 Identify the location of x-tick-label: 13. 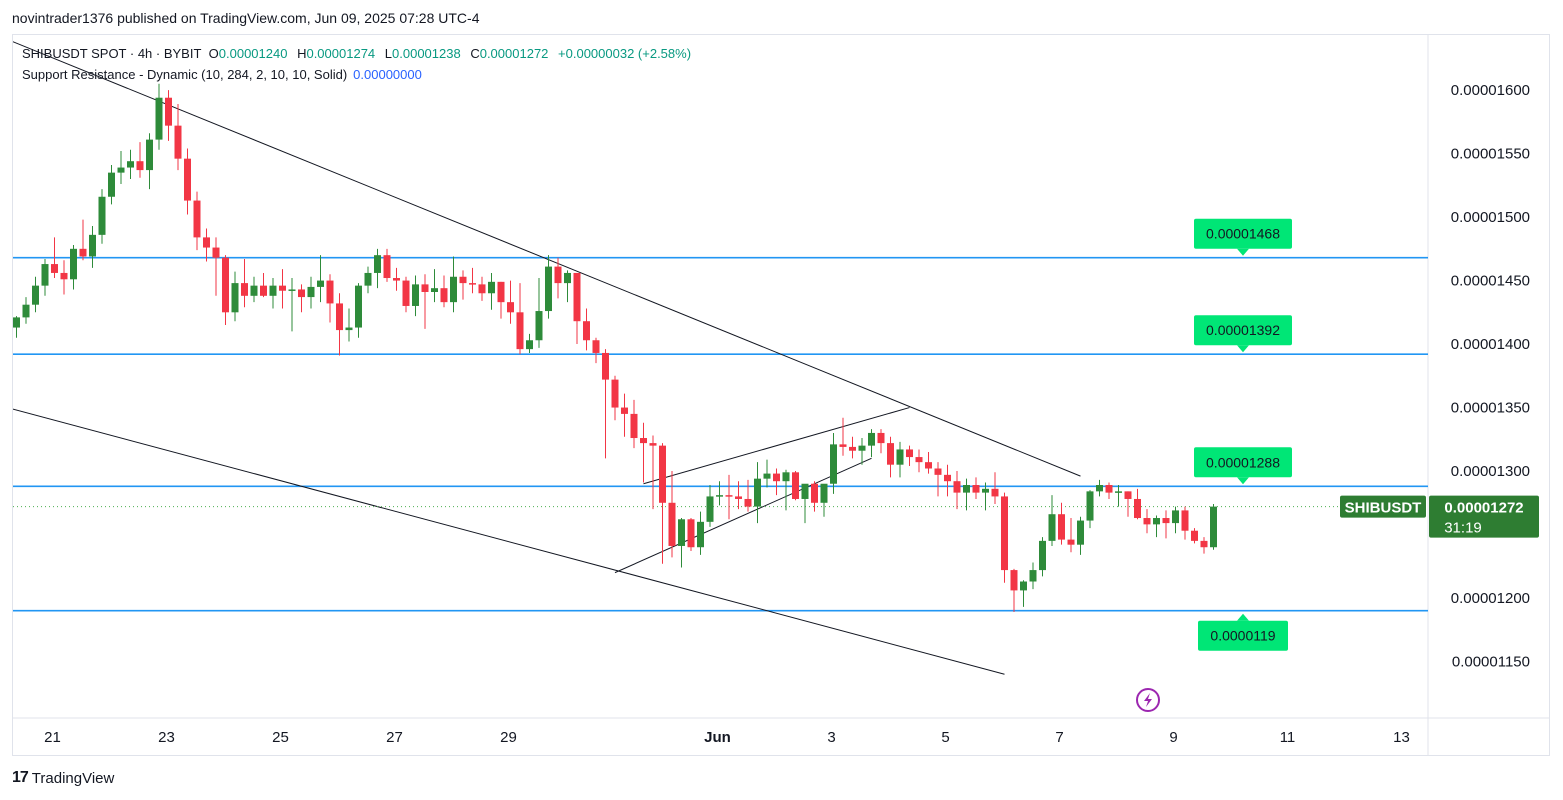
(1401, 737).